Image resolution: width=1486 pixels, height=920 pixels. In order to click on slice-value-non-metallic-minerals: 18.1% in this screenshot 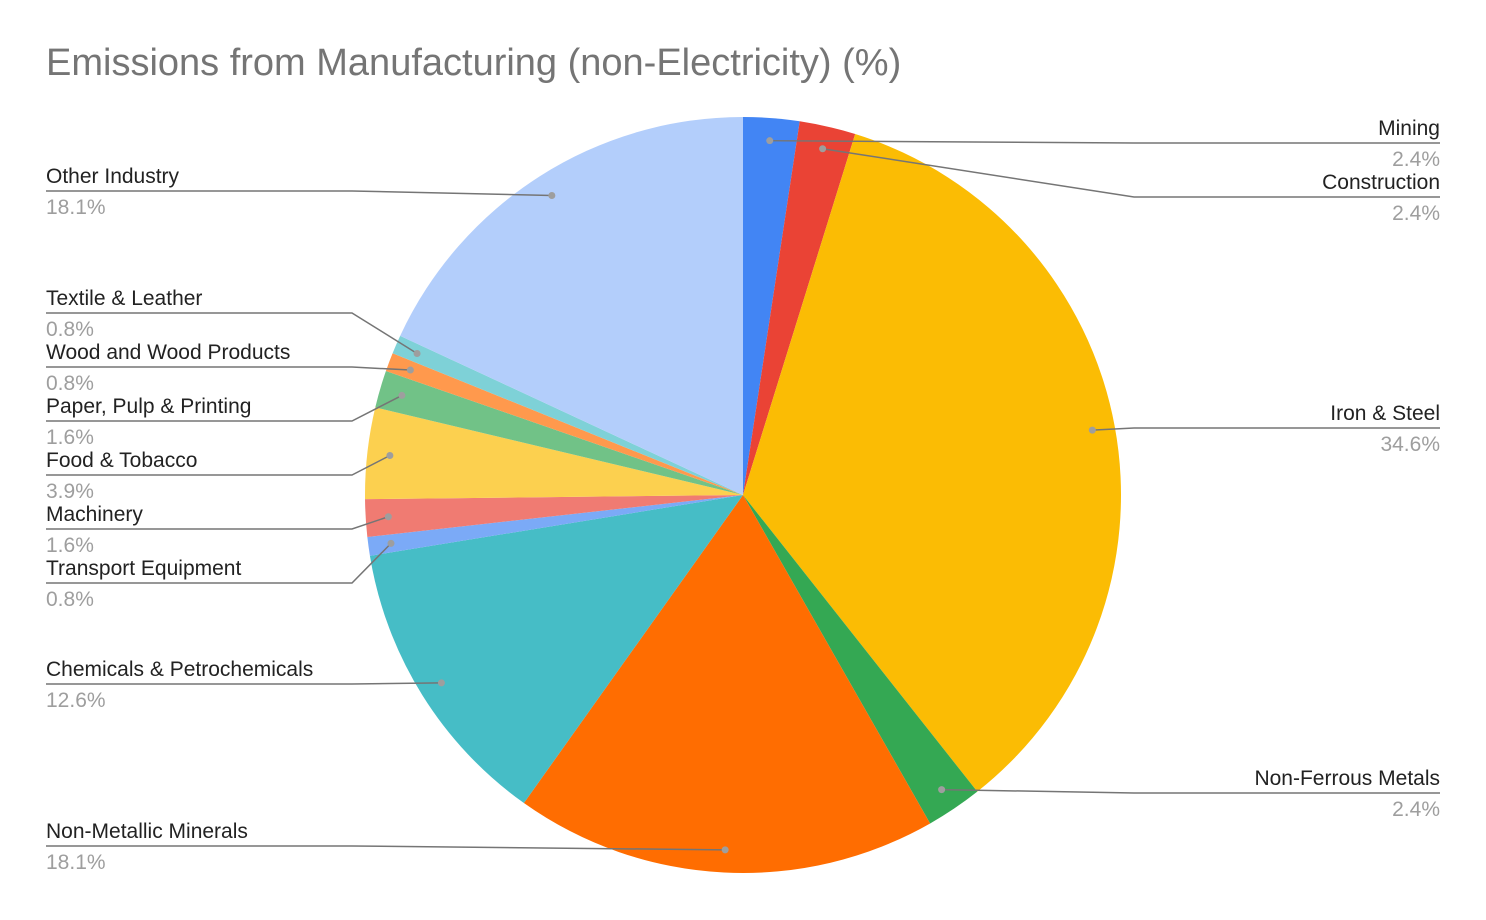, I will do `click(76, 862)`.